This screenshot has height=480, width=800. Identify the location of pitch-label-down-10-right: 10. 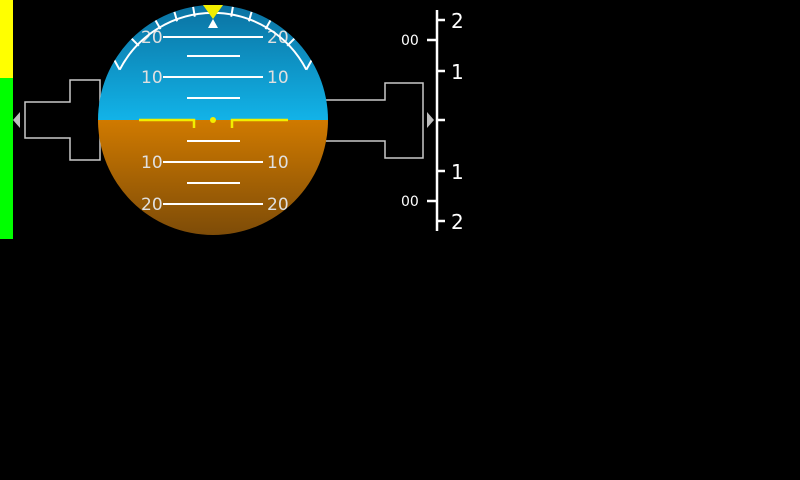
(278, 163).